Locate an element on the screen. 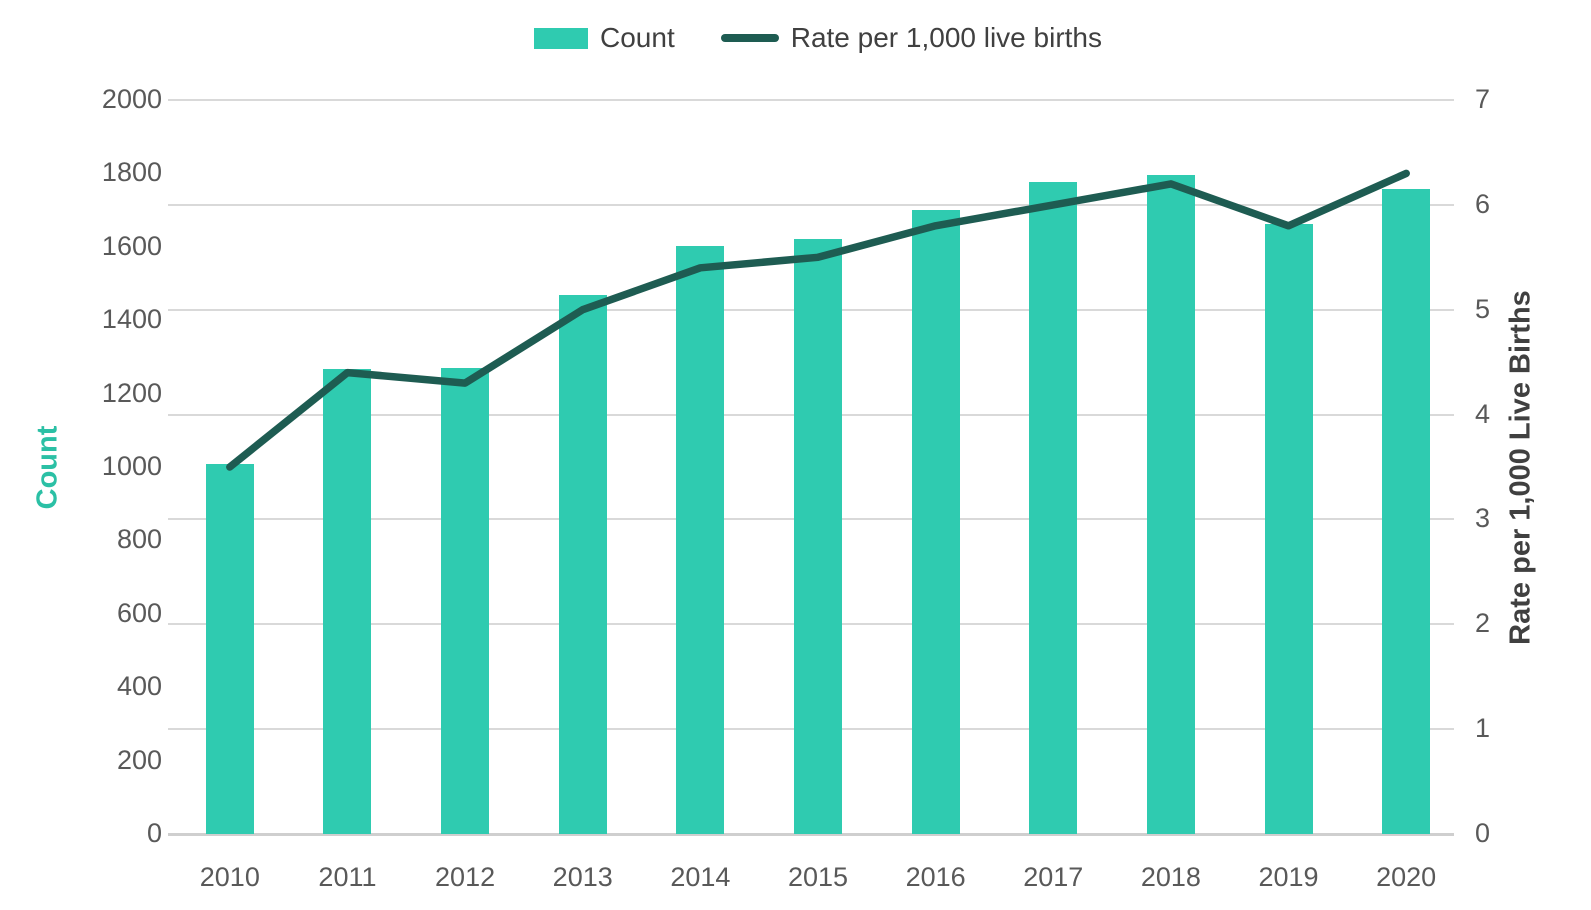 Image resolution: width=1591 pixels, height=910 pixels. right-axis-tick-0: 0 is located at coordinates (1483, 833).